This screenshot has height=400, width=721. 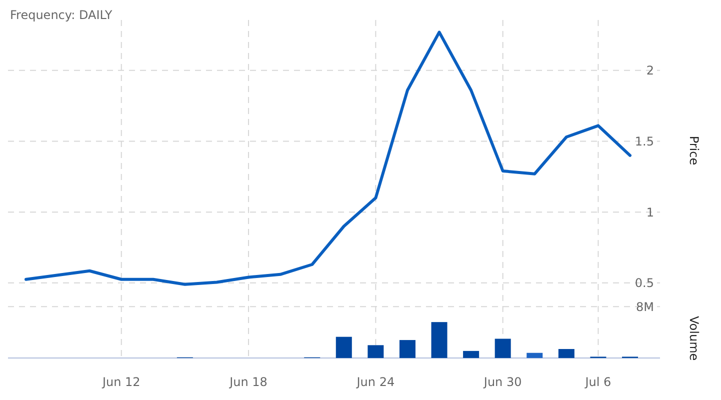 I want to click on y2-tick-label: 8M, so click(x=645, y=307).